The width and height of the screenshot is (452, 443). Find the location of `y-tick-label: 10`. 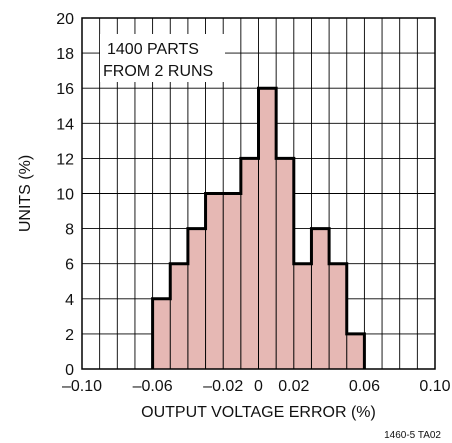

y-tick-label: 10 is located at coordinates (65, 195).